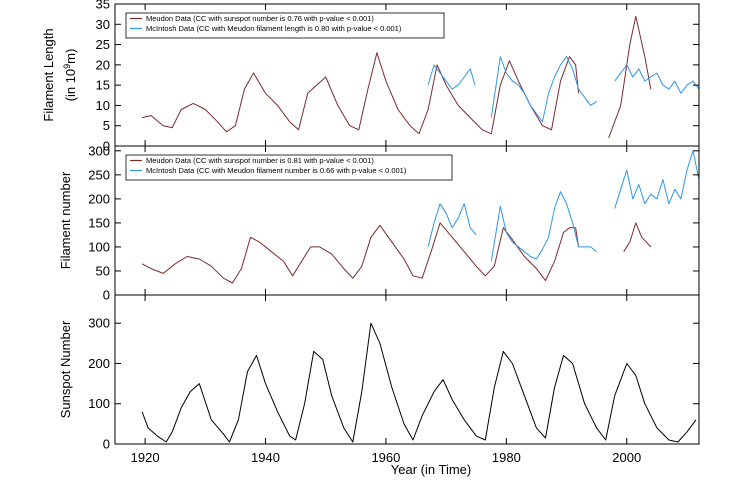 This screenshot has height=492, width=738. I want to click on ylabel-unit-suffix: m), so click(70, 56).